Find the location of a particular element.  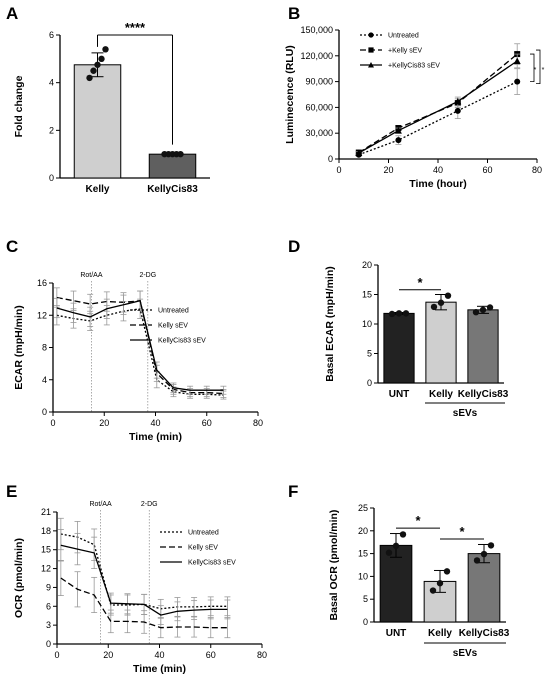

x-tick-label: 20 is located at coordinates (104, 423).